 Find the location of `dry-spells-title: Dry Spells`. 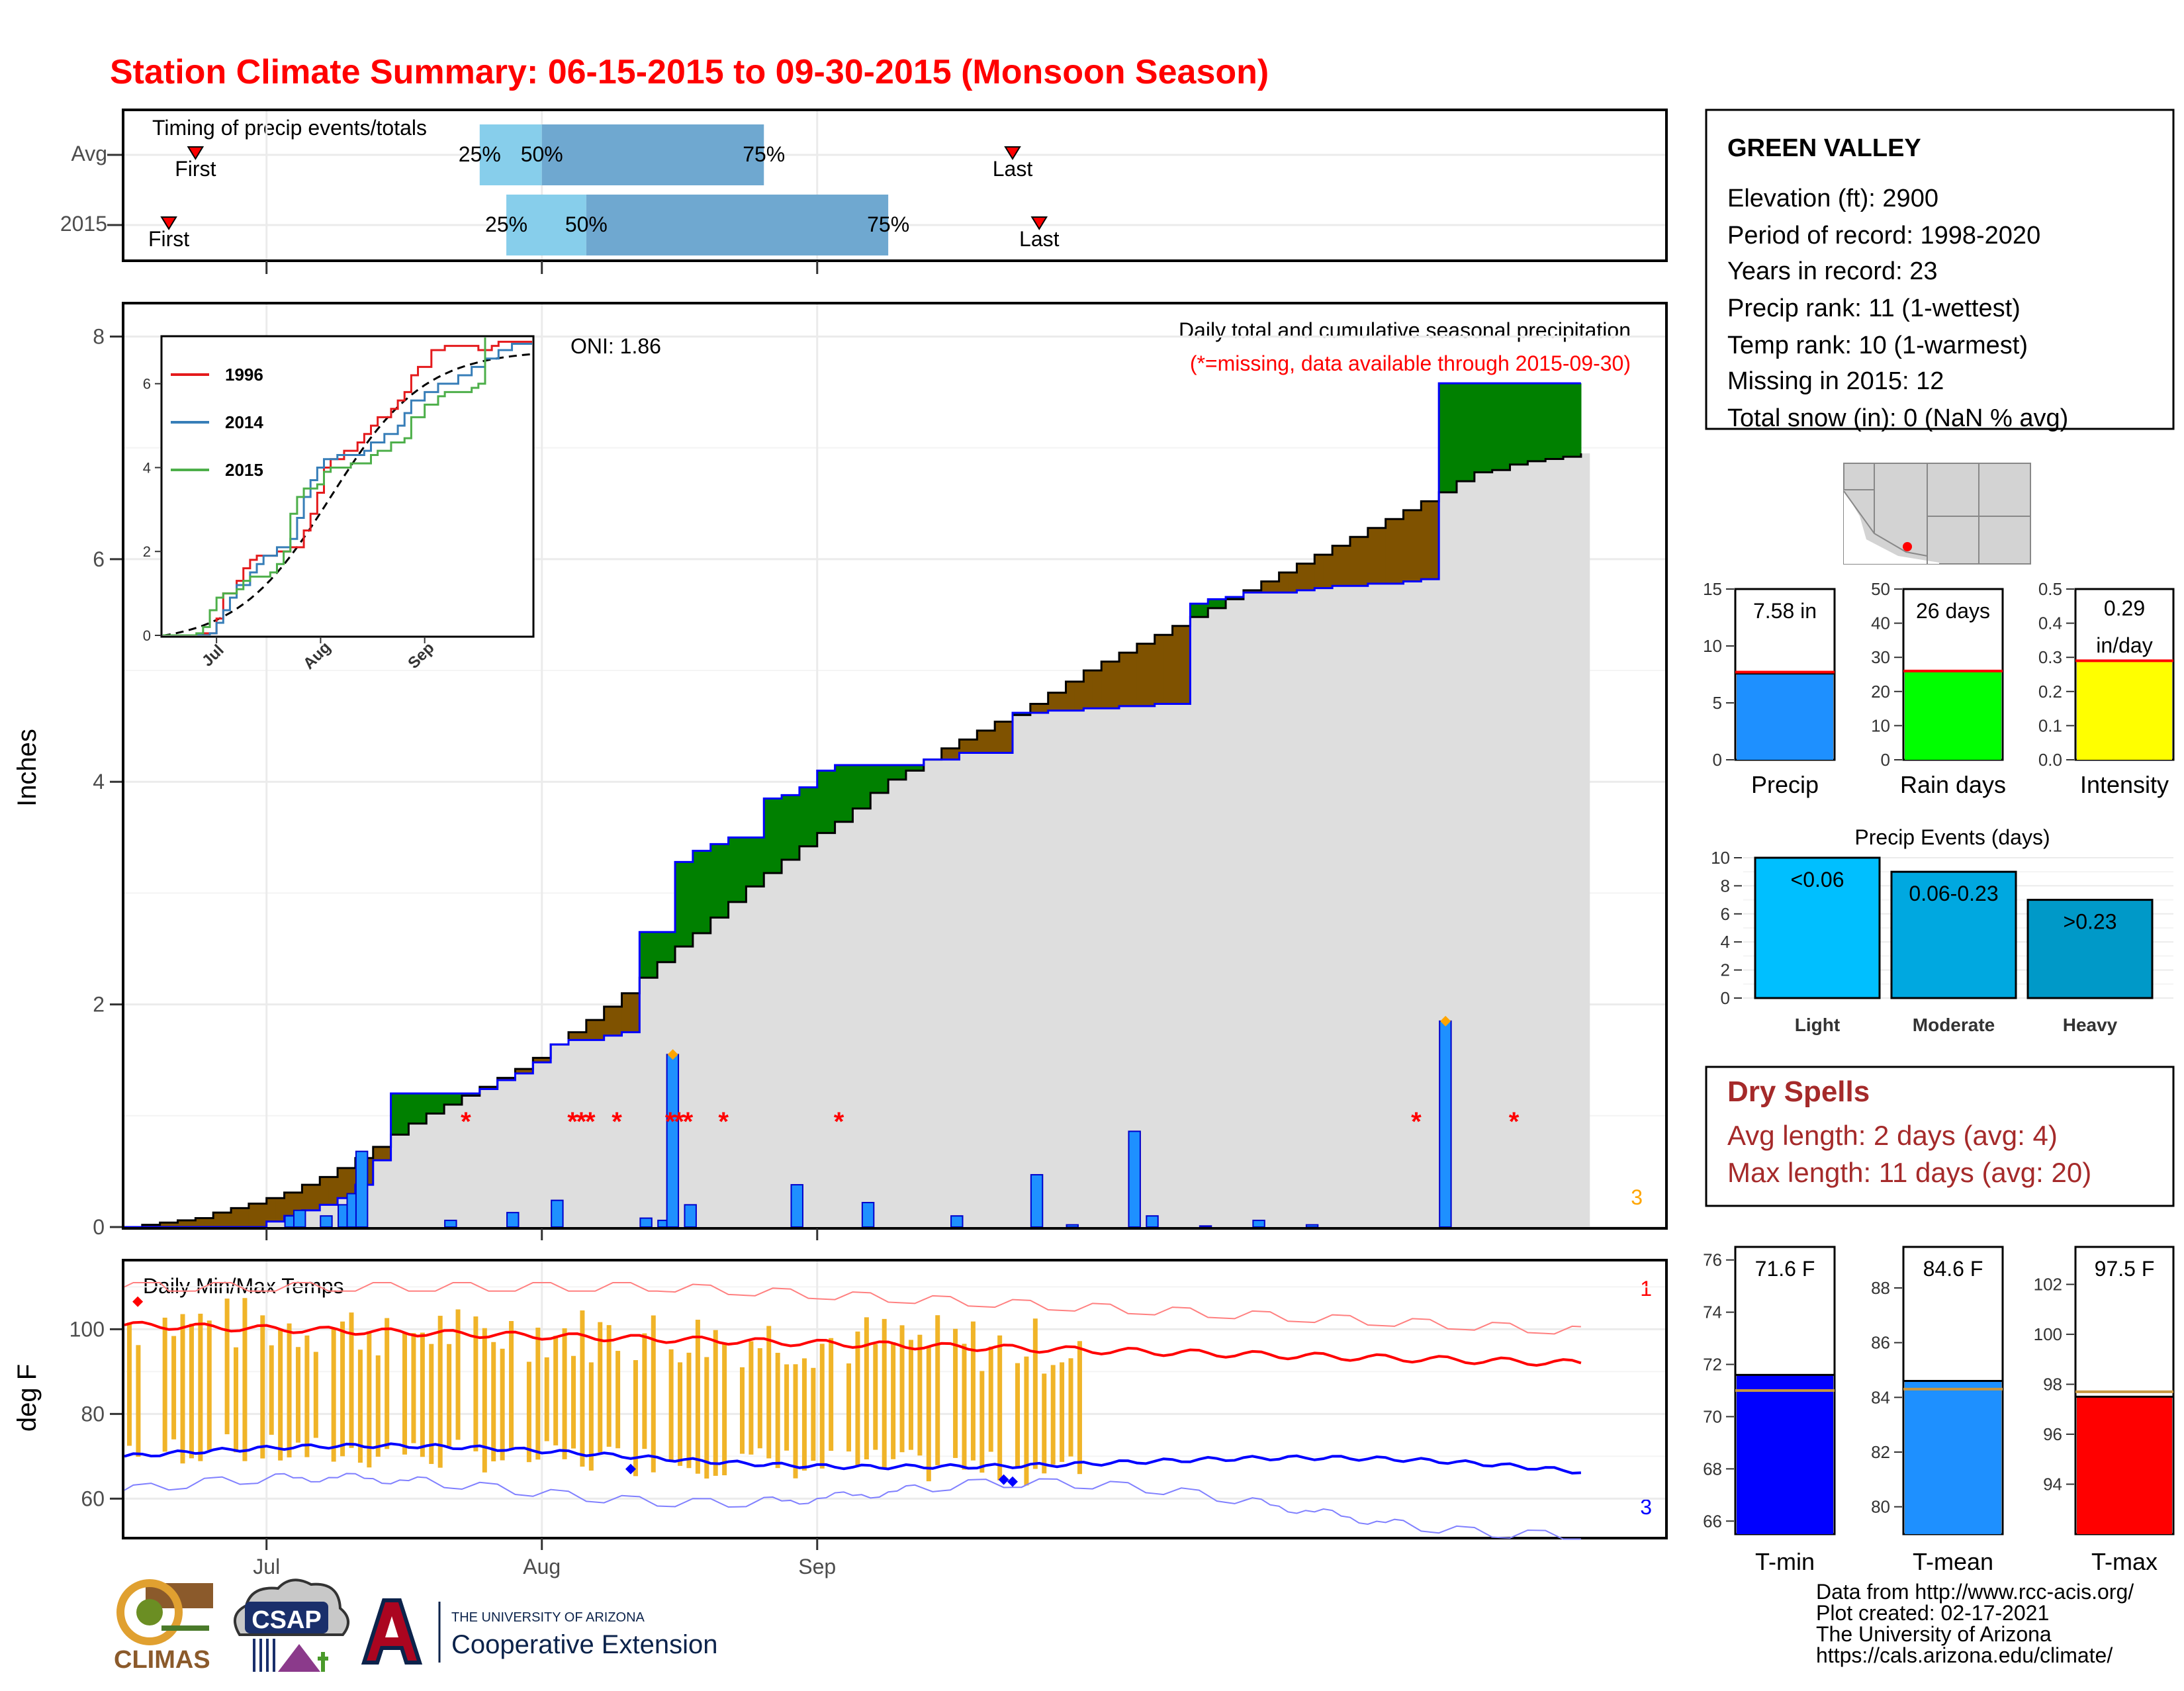

dry-spells-title: Dry Spells is located at coordinates (1798, 1091).